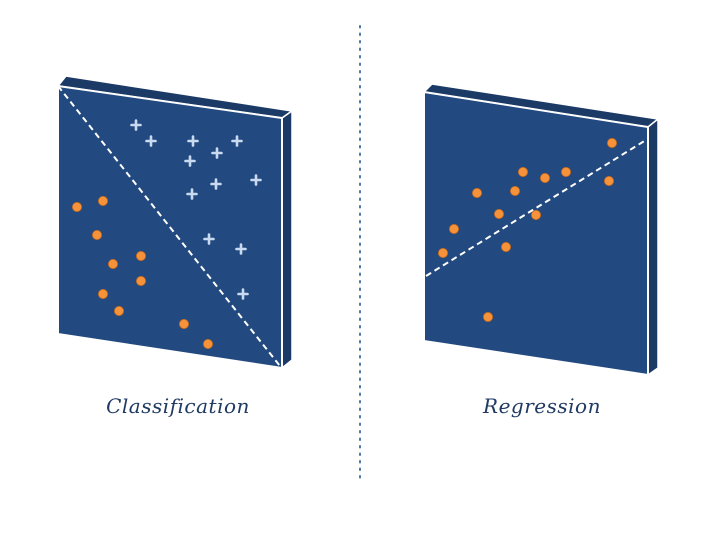  Describe the element at coordinates (536, 208) in the screenshot. I see `regression-fit-line` at that location.